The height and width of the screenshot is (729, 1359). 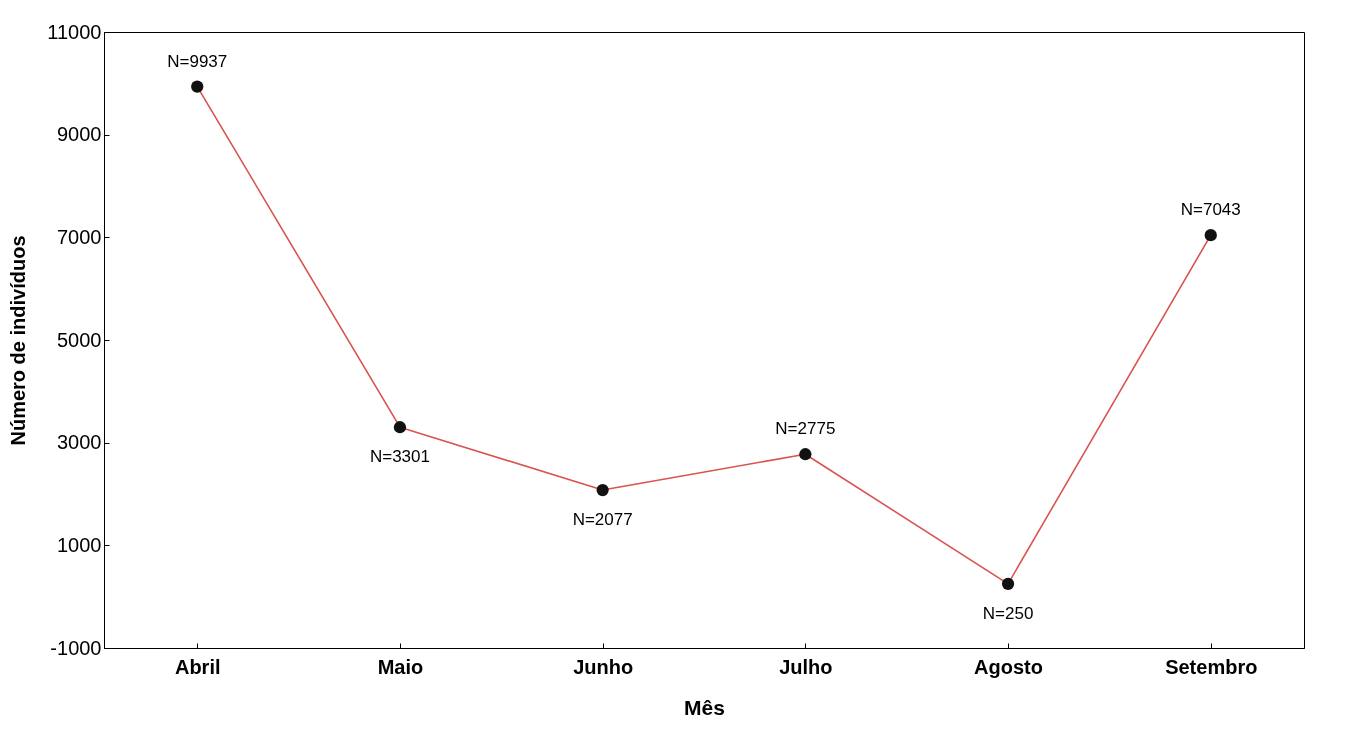 What do you see at coordinates (806, 666) in the screenshot?
I see `x-tick-label: Julho` at bounding box center [806, 666].